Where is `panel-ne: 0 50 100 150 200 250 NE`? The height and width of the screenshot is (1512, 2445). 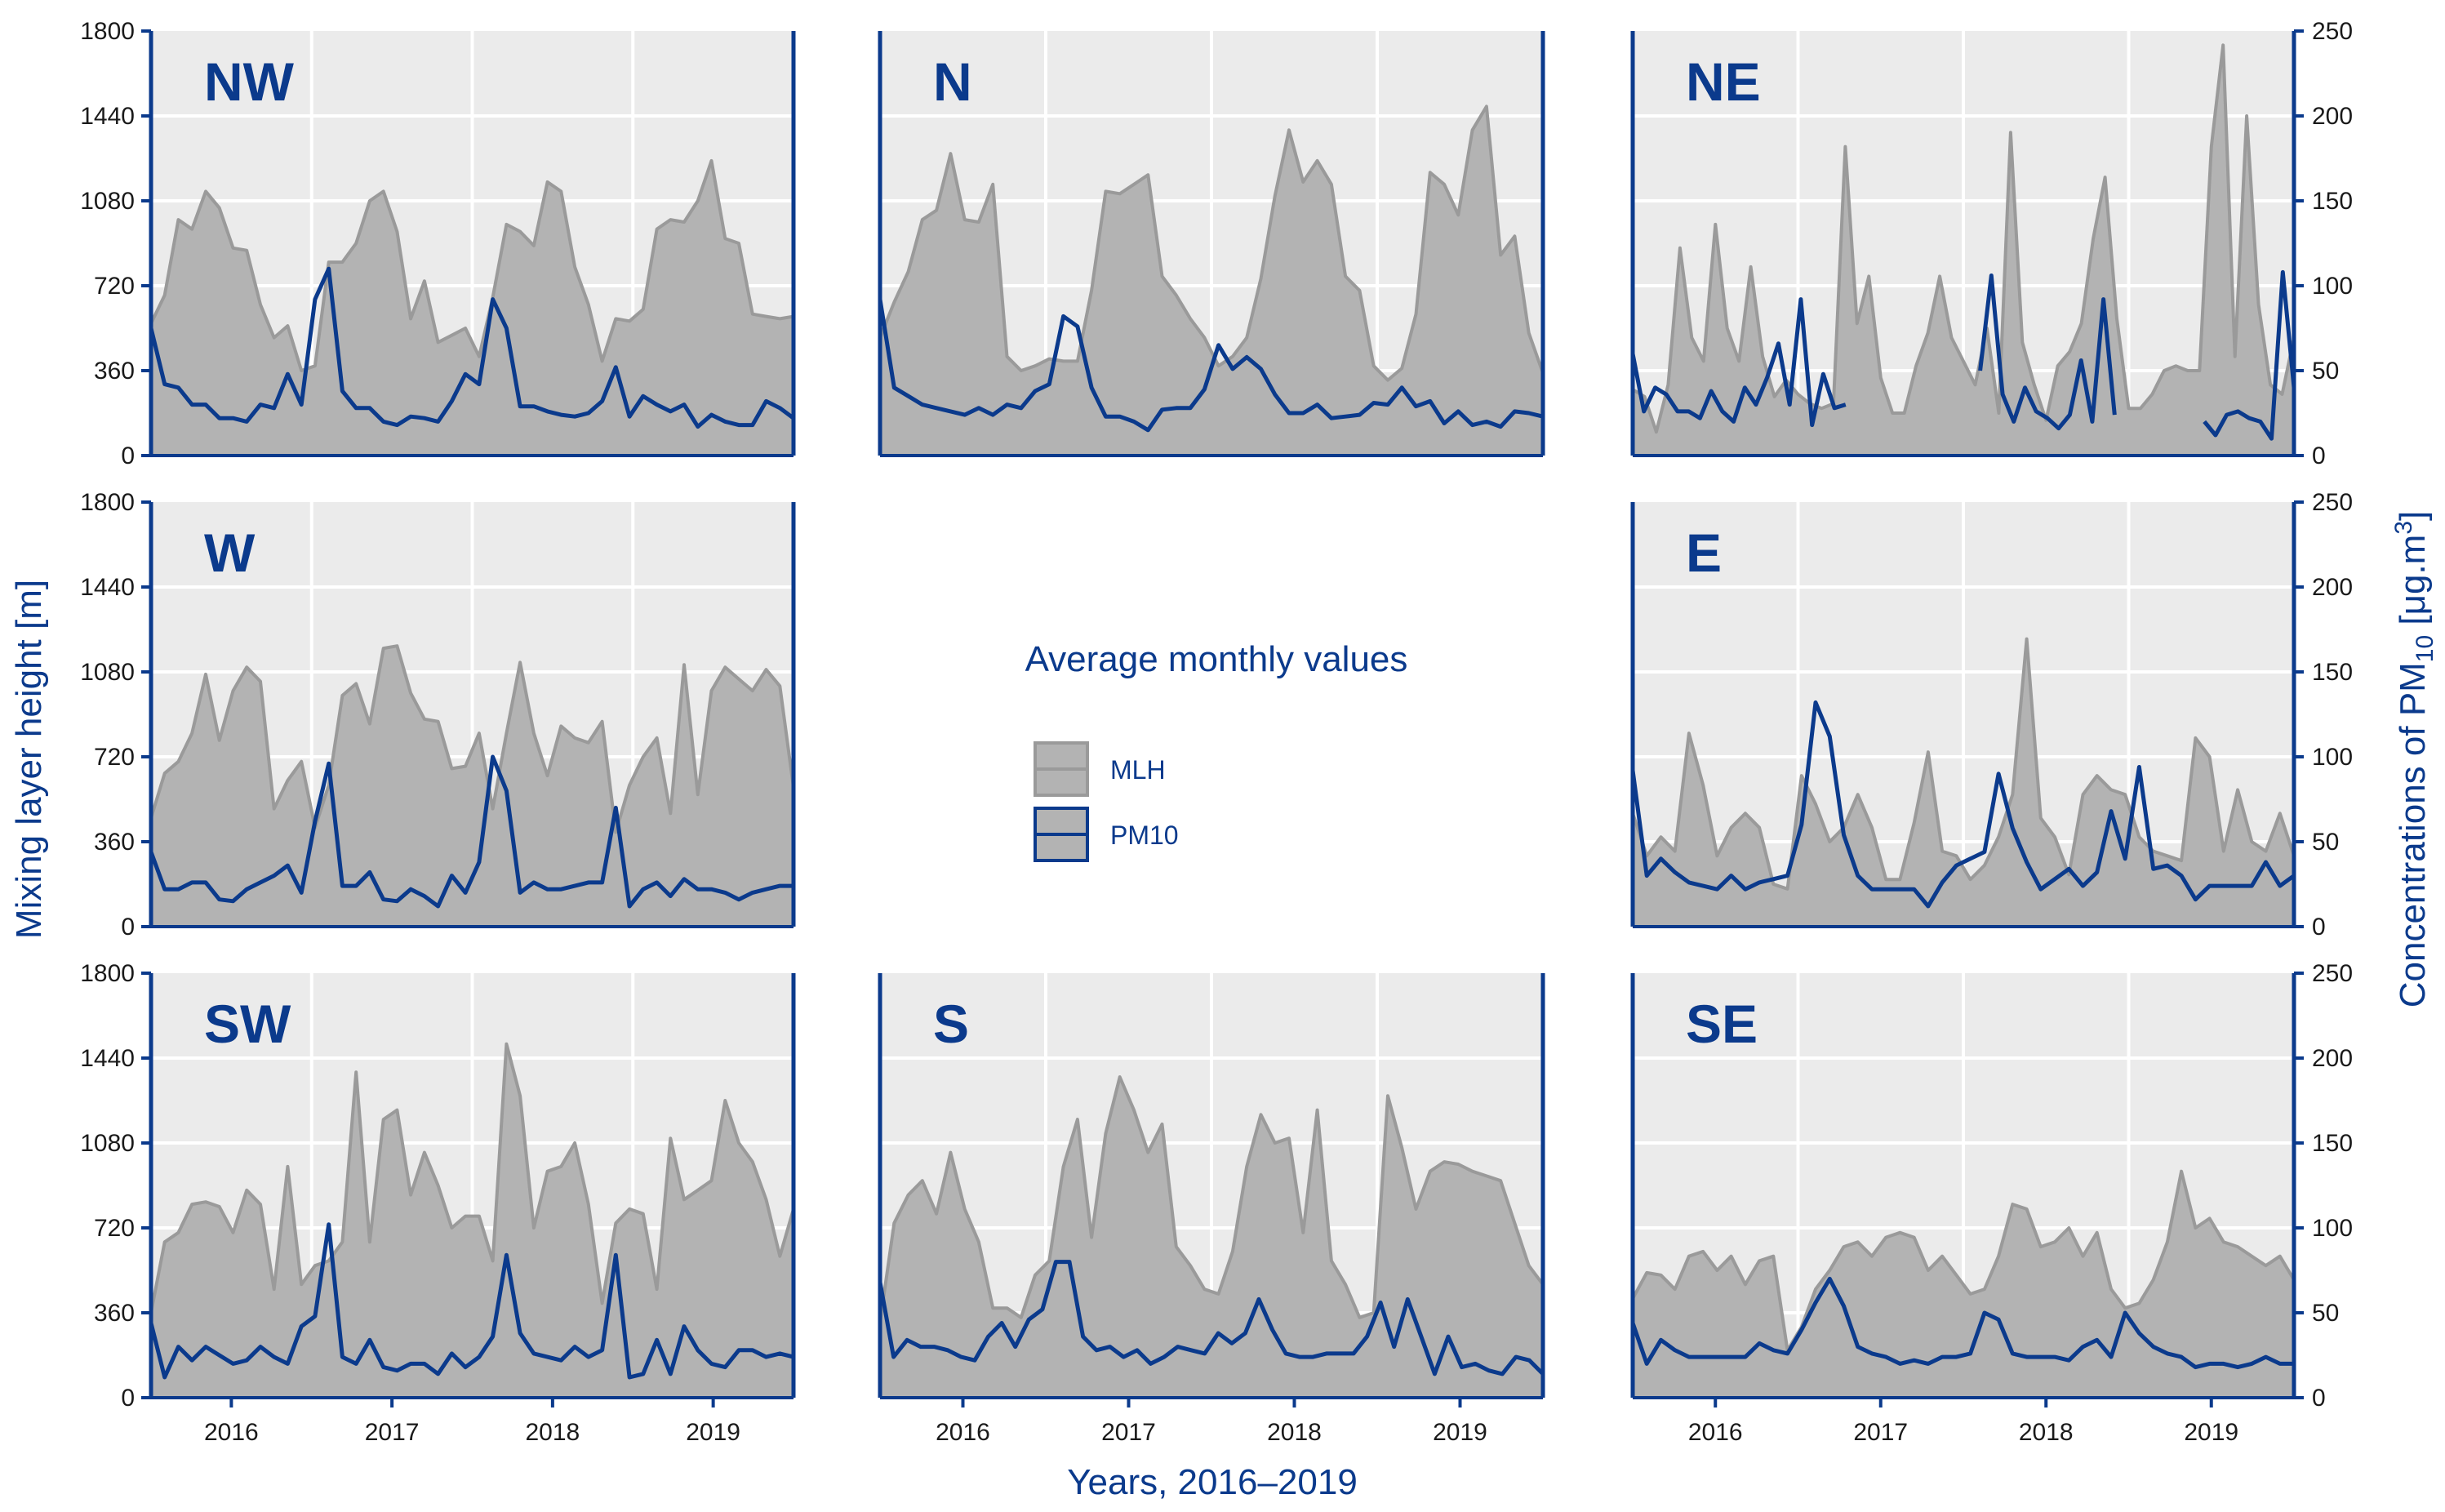
panel-ne: 0 50 100 150 200 250 NE is located at coordinates (1991, 243).